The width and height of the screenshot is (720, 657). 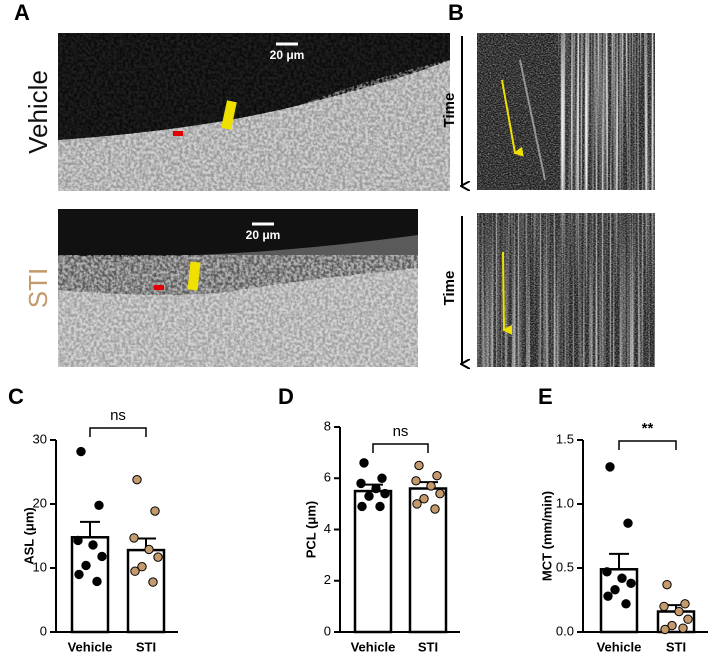 What do you see at coordinates (558, 290) in the screenshot?
I see `kymograph-sti` at bounding box center [558, 290].